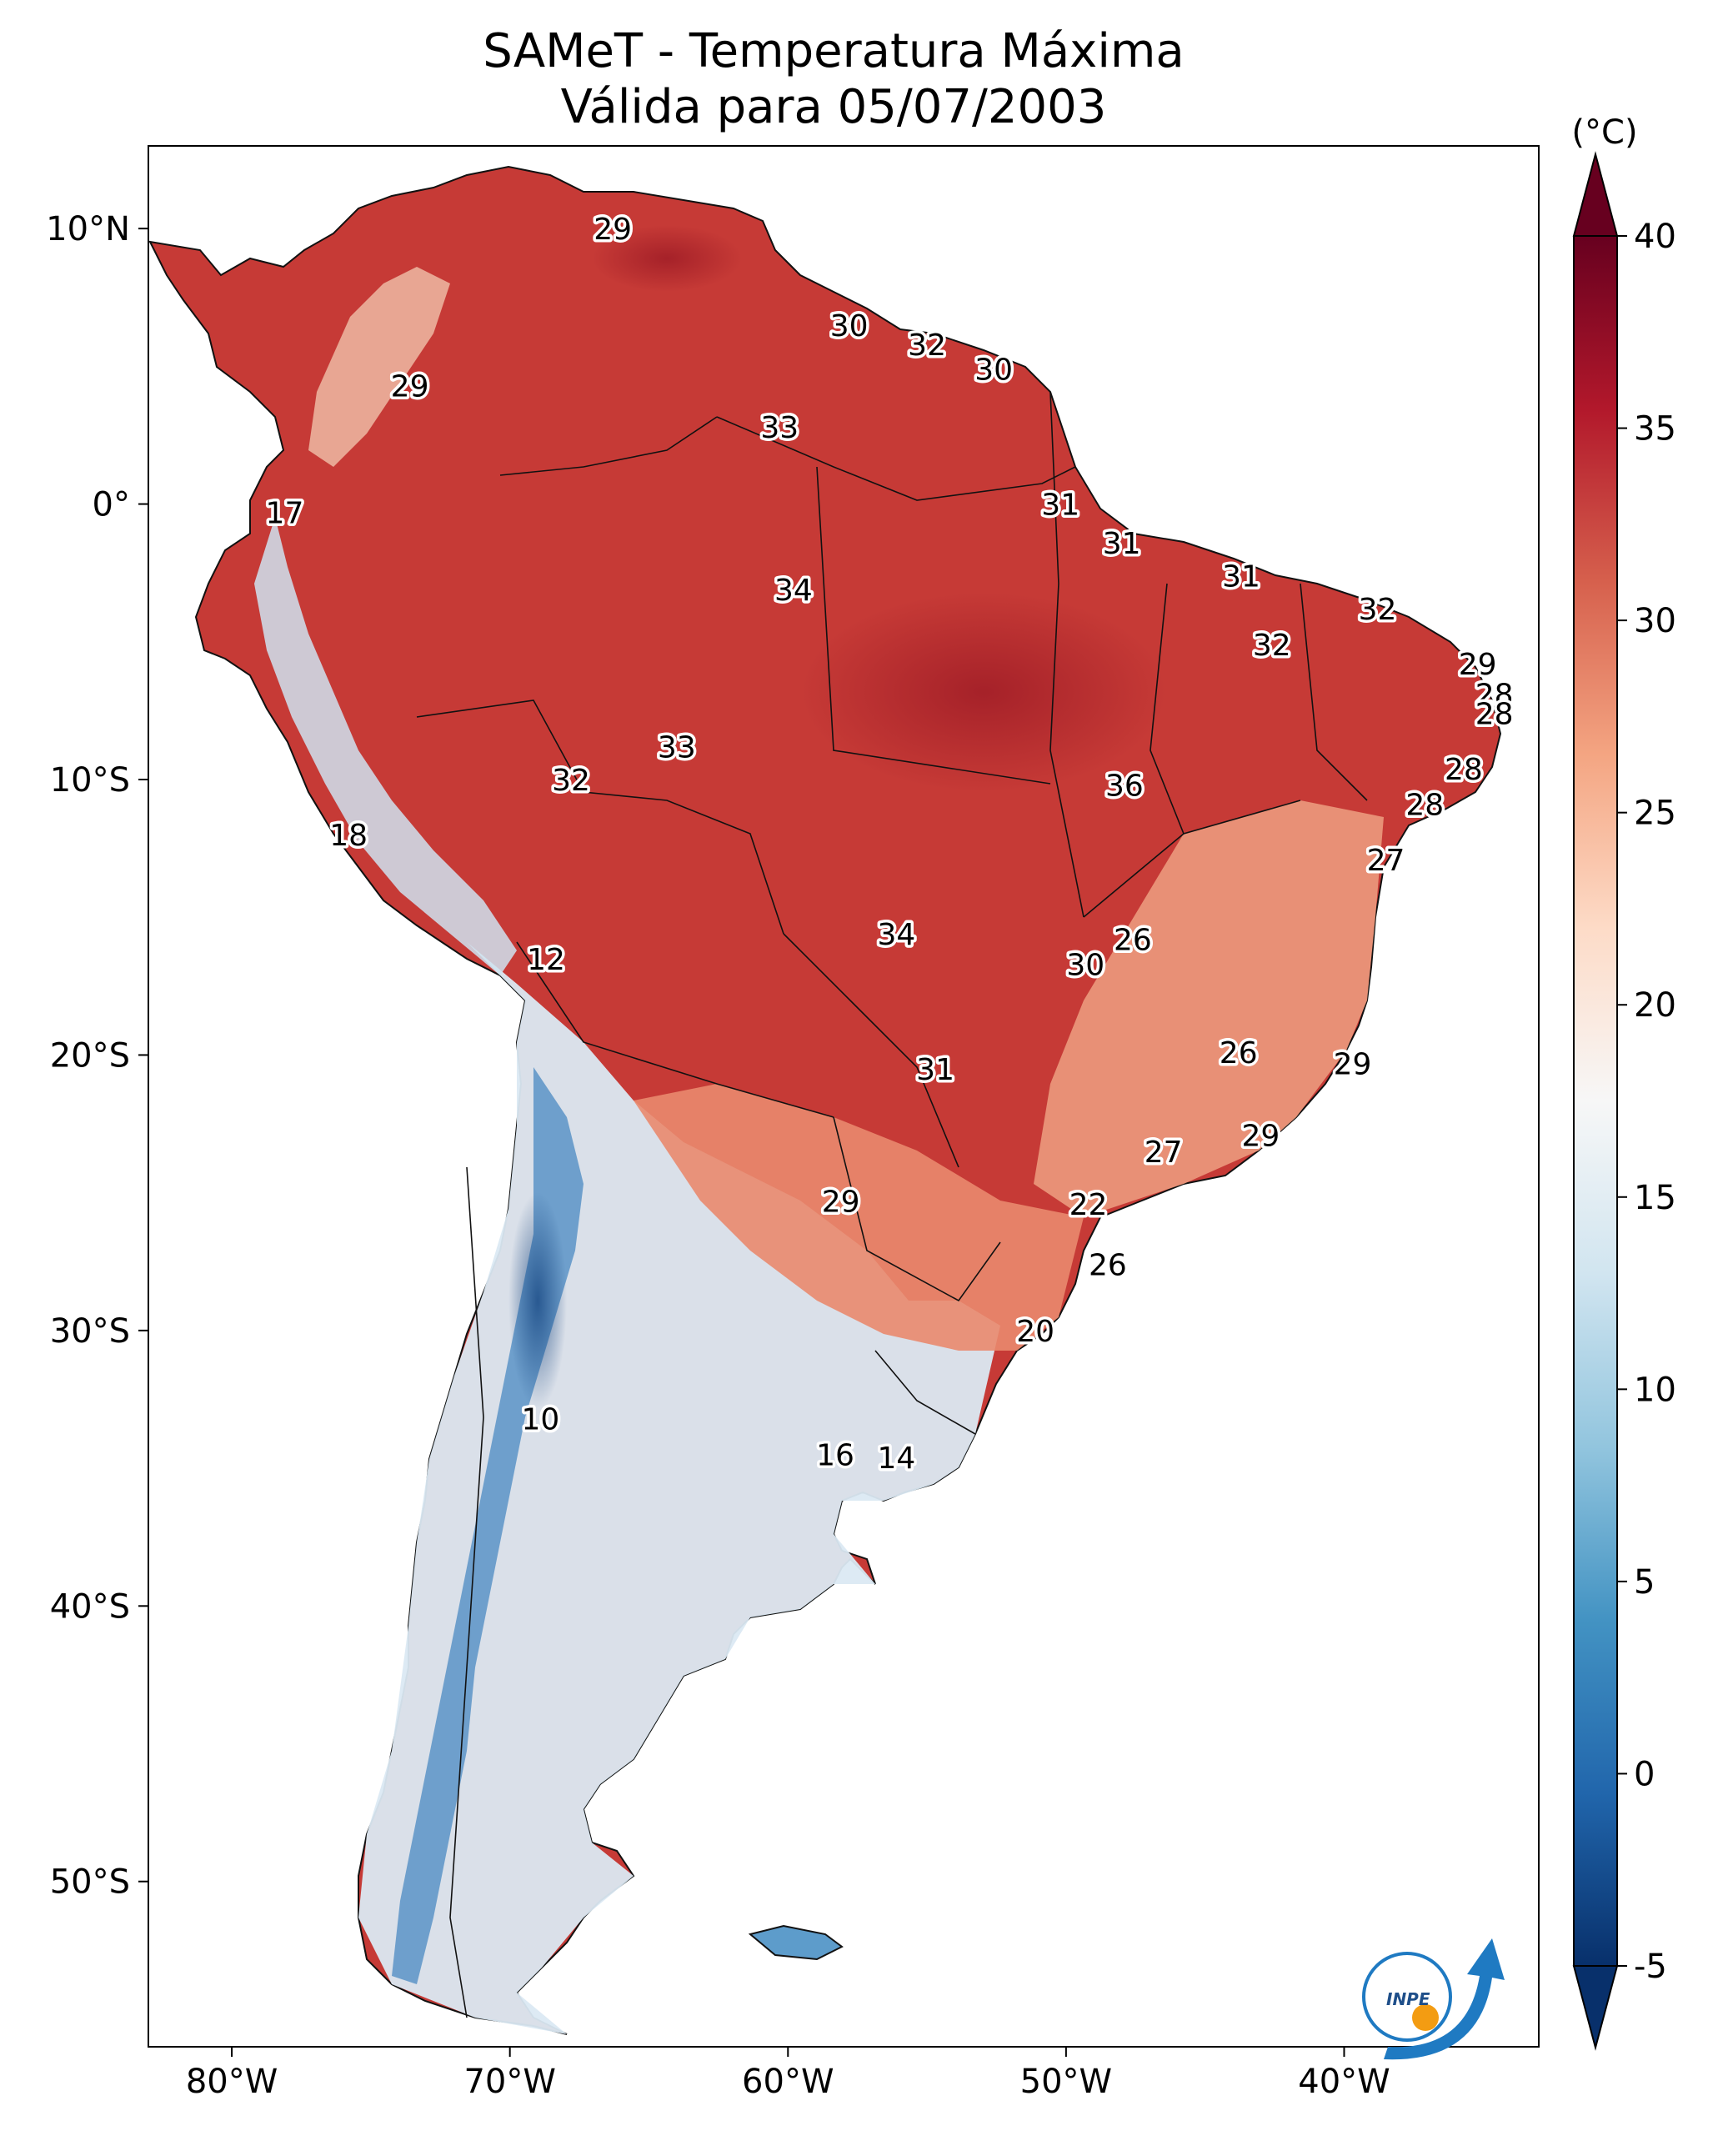 The height and width of the screenshot is (2156, 1723). Describe the element at coordinates (1604, 132) in the screenshot. I see `colorbar-unit-label: (°C)` at that location.